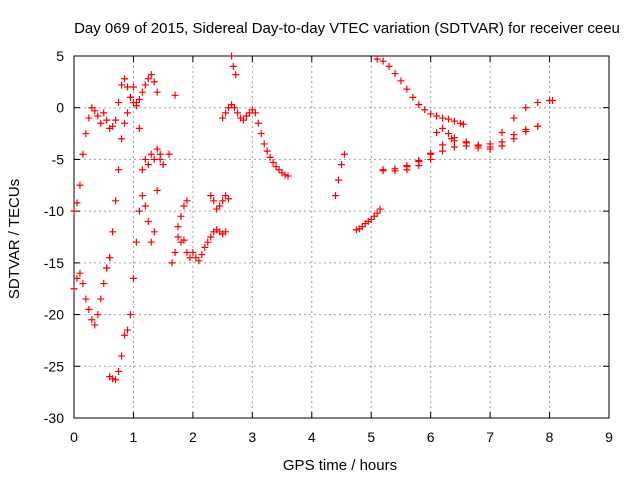 The image size is (640, 480). Describe the element at coordinates (490, 437) in the screenshot. I see `x-tick-label: 7` at that location.